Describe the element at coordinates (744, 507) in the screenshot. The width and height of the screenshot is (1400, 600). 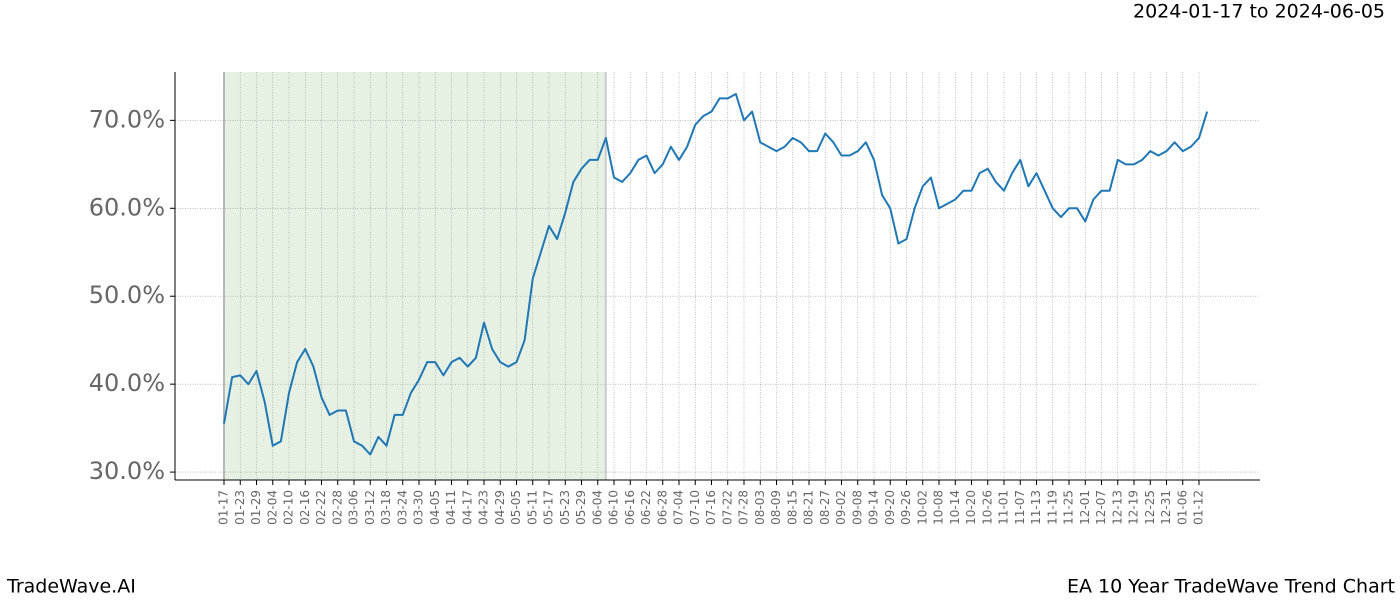
I see `x-tick-label: 07-28` at that location.